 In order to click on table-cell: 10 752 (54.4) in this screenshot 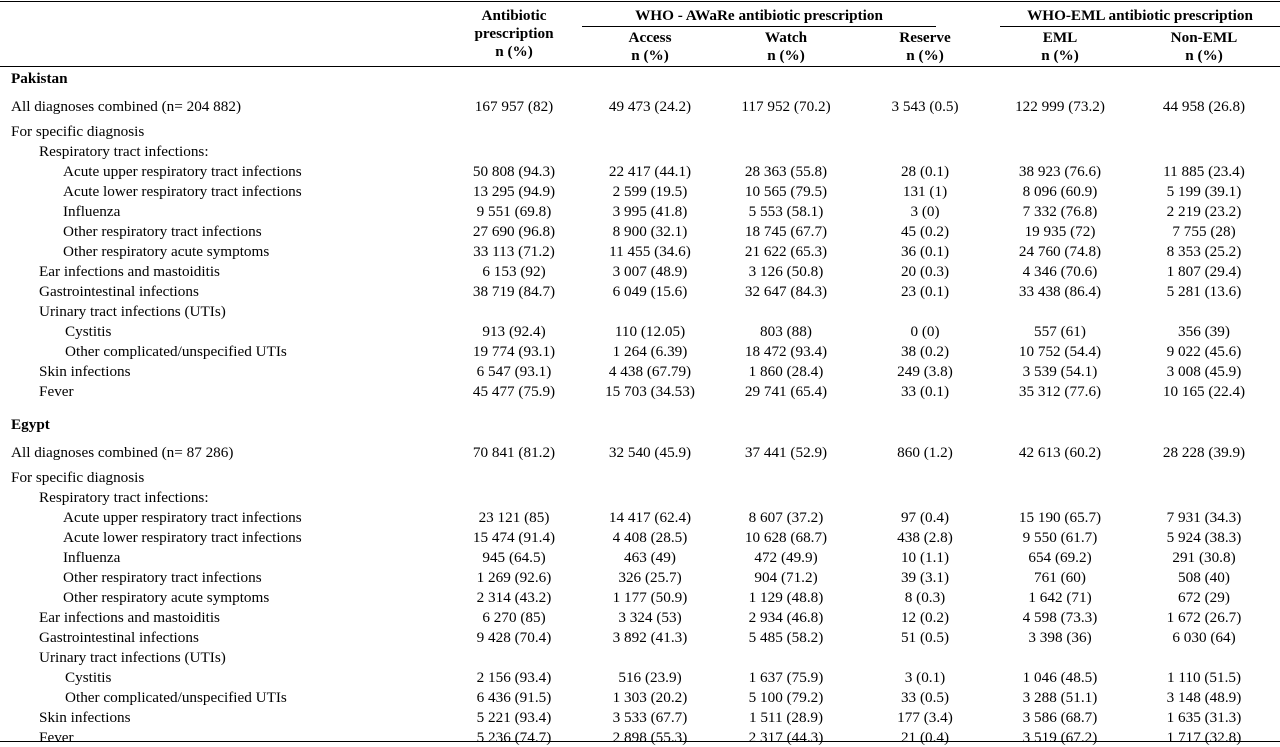, I will do `click(1060, 351)`.